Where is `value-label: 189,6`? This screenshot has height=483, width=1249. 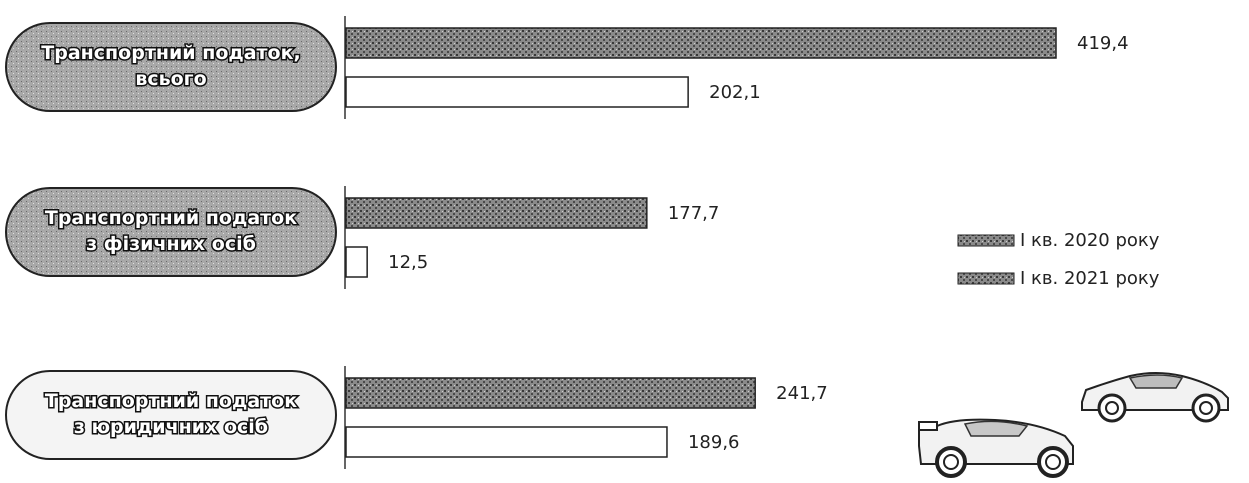
value-label: 189,6 is located at coordinates (714, 442).